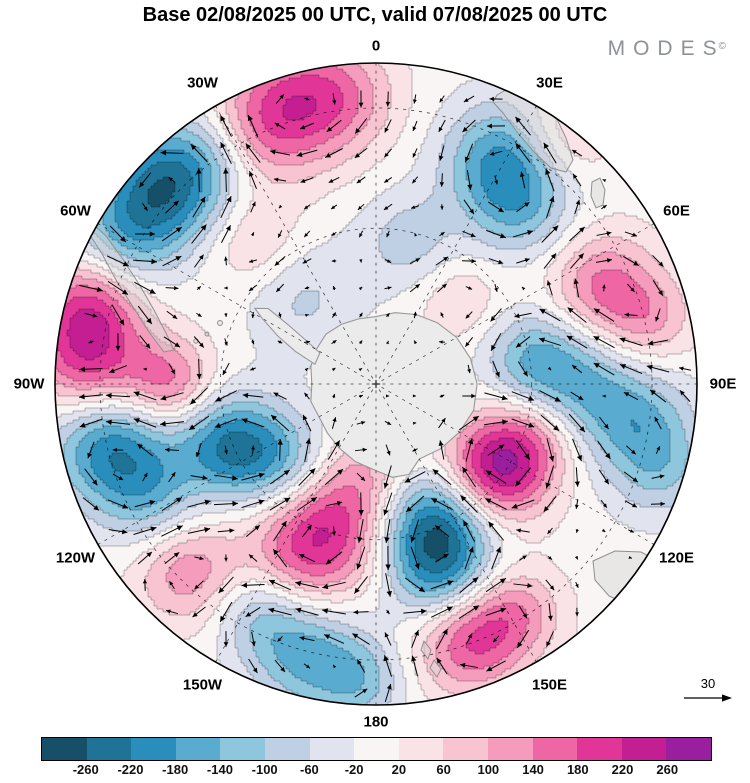 This screenshot has height=783, width=750. What do you see at coordinates (577, 769) in the screenshot?
I see `colorbar-tick-180: 180` at bounding box center [577, 769].